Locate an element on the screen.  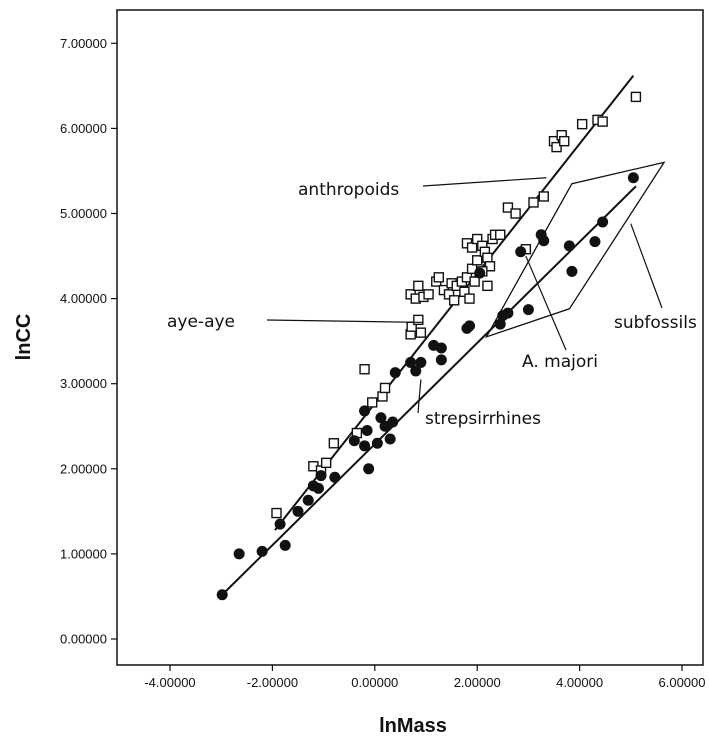
x-tick-label: 0.00000 is located at coordinates (374, 682).